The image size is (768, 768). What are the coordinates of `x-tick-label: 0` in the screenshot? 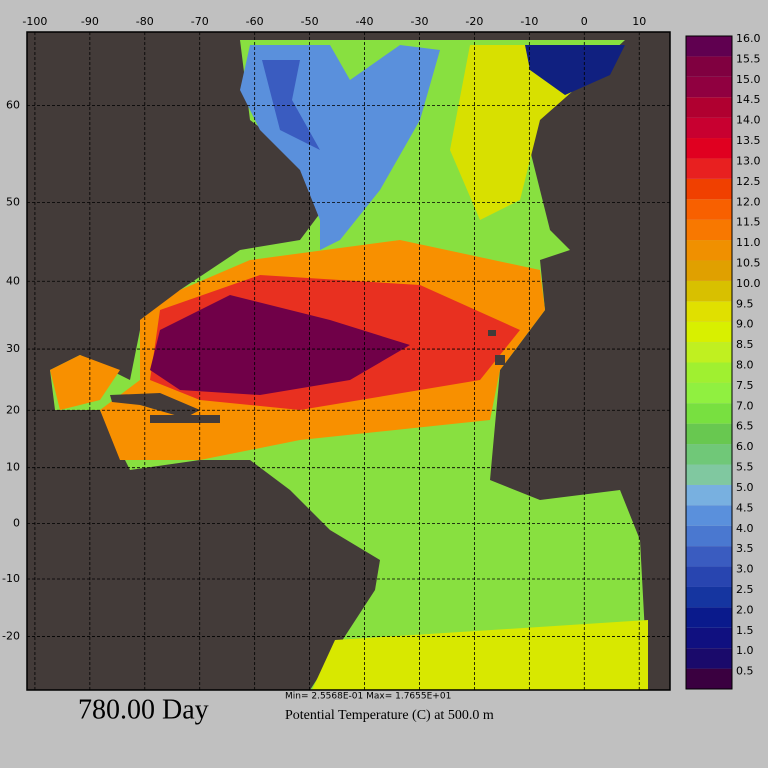 It's located at (584, 21).